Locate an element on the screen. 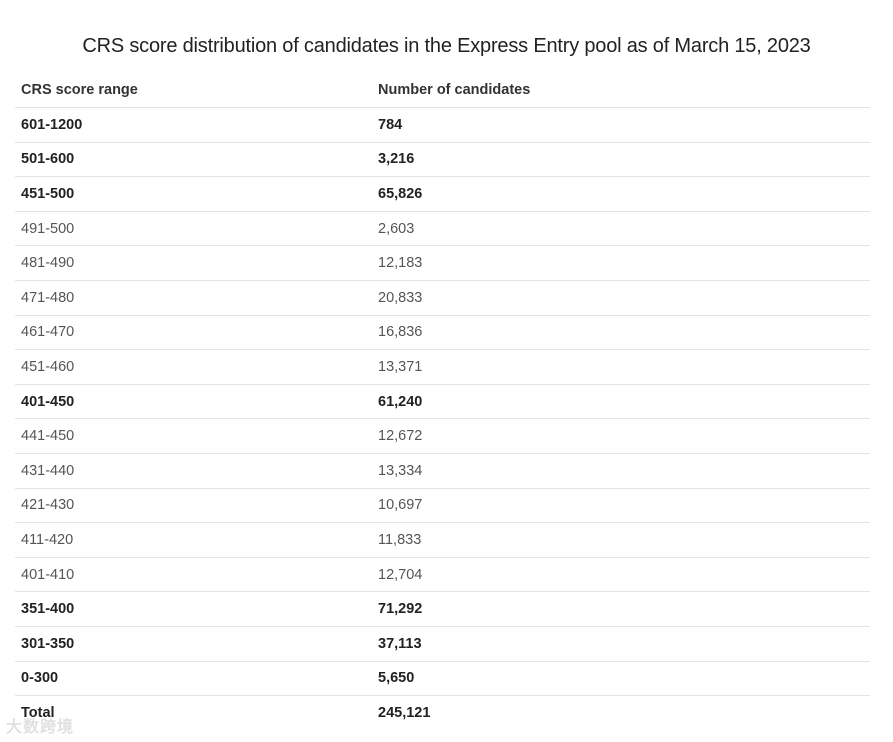  table-row: 421-430 10,697 is located at coordinates (442, 506).